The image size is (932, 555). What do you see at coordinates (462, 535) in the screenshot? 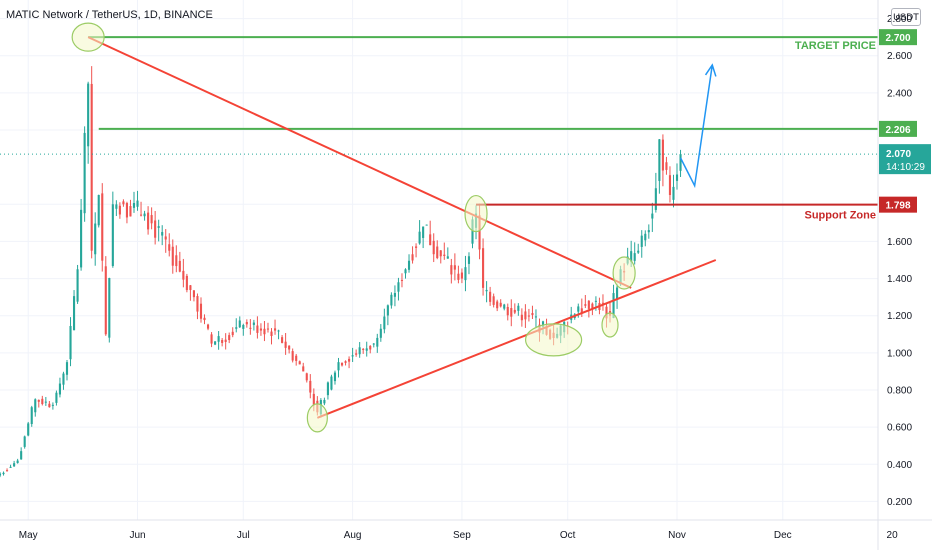
I see `x-tick-label: Sep` at bounding box center [462, 535].